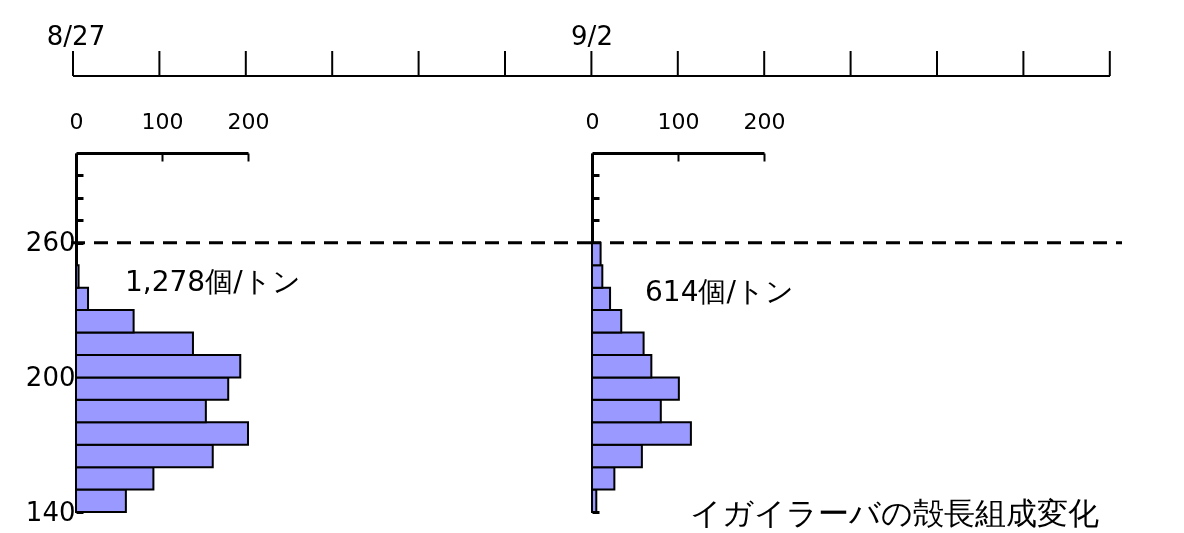 This screenshot has width=1184, height=533. I want to click on annotation: イガイラーバの殻長組成変化, so click(894, 513).